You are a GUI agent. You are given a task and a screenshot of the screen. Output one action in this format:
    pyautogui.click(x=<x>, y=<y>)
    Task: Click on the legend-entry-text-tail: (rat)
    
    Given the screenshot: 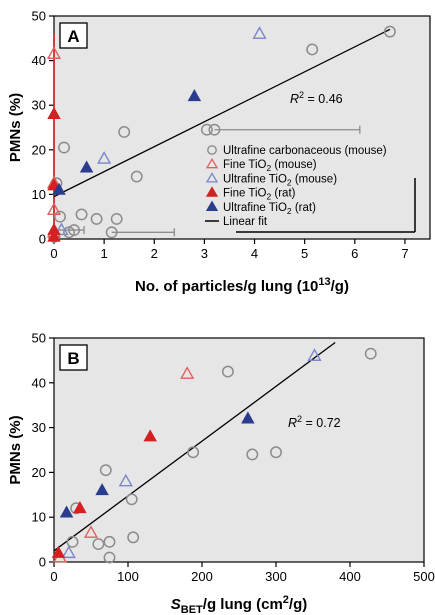 What is the action you would take?
    pyautogui.click(x=304, y=208)
    